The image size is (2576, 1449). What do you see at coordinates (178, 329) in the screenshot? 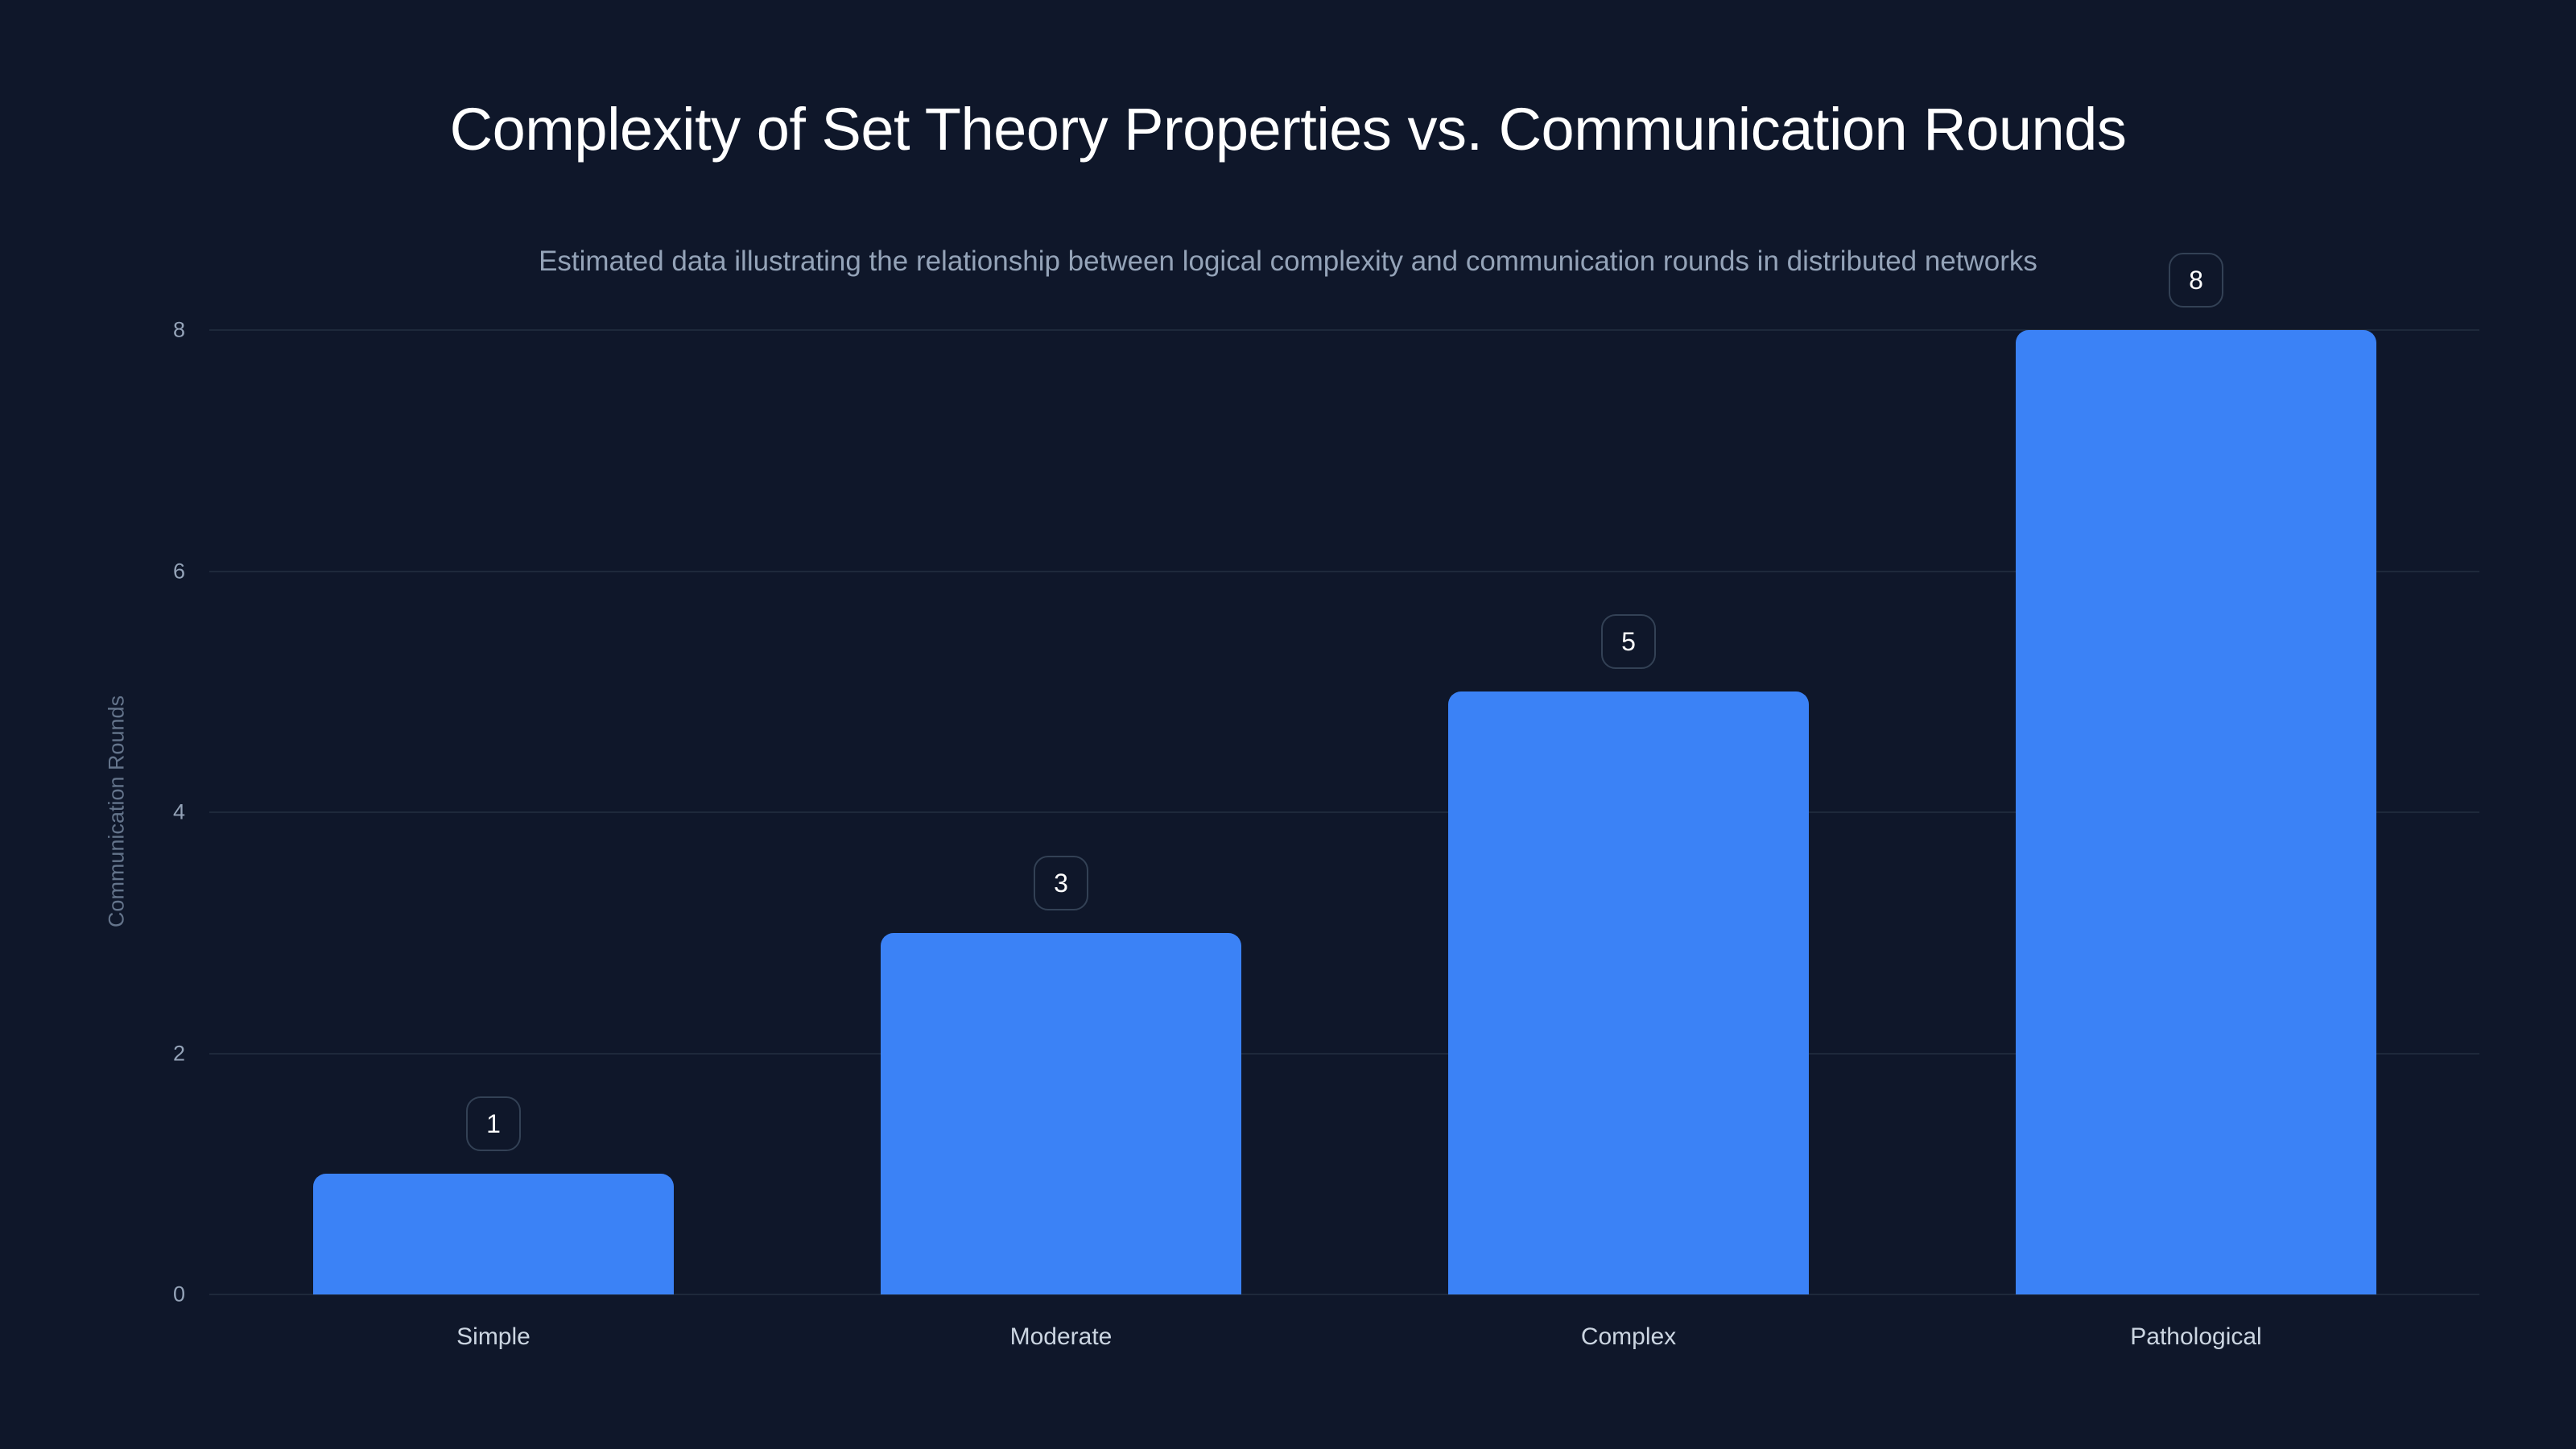
I see `y-tick-label: 8` at bounding box center [178, 329].